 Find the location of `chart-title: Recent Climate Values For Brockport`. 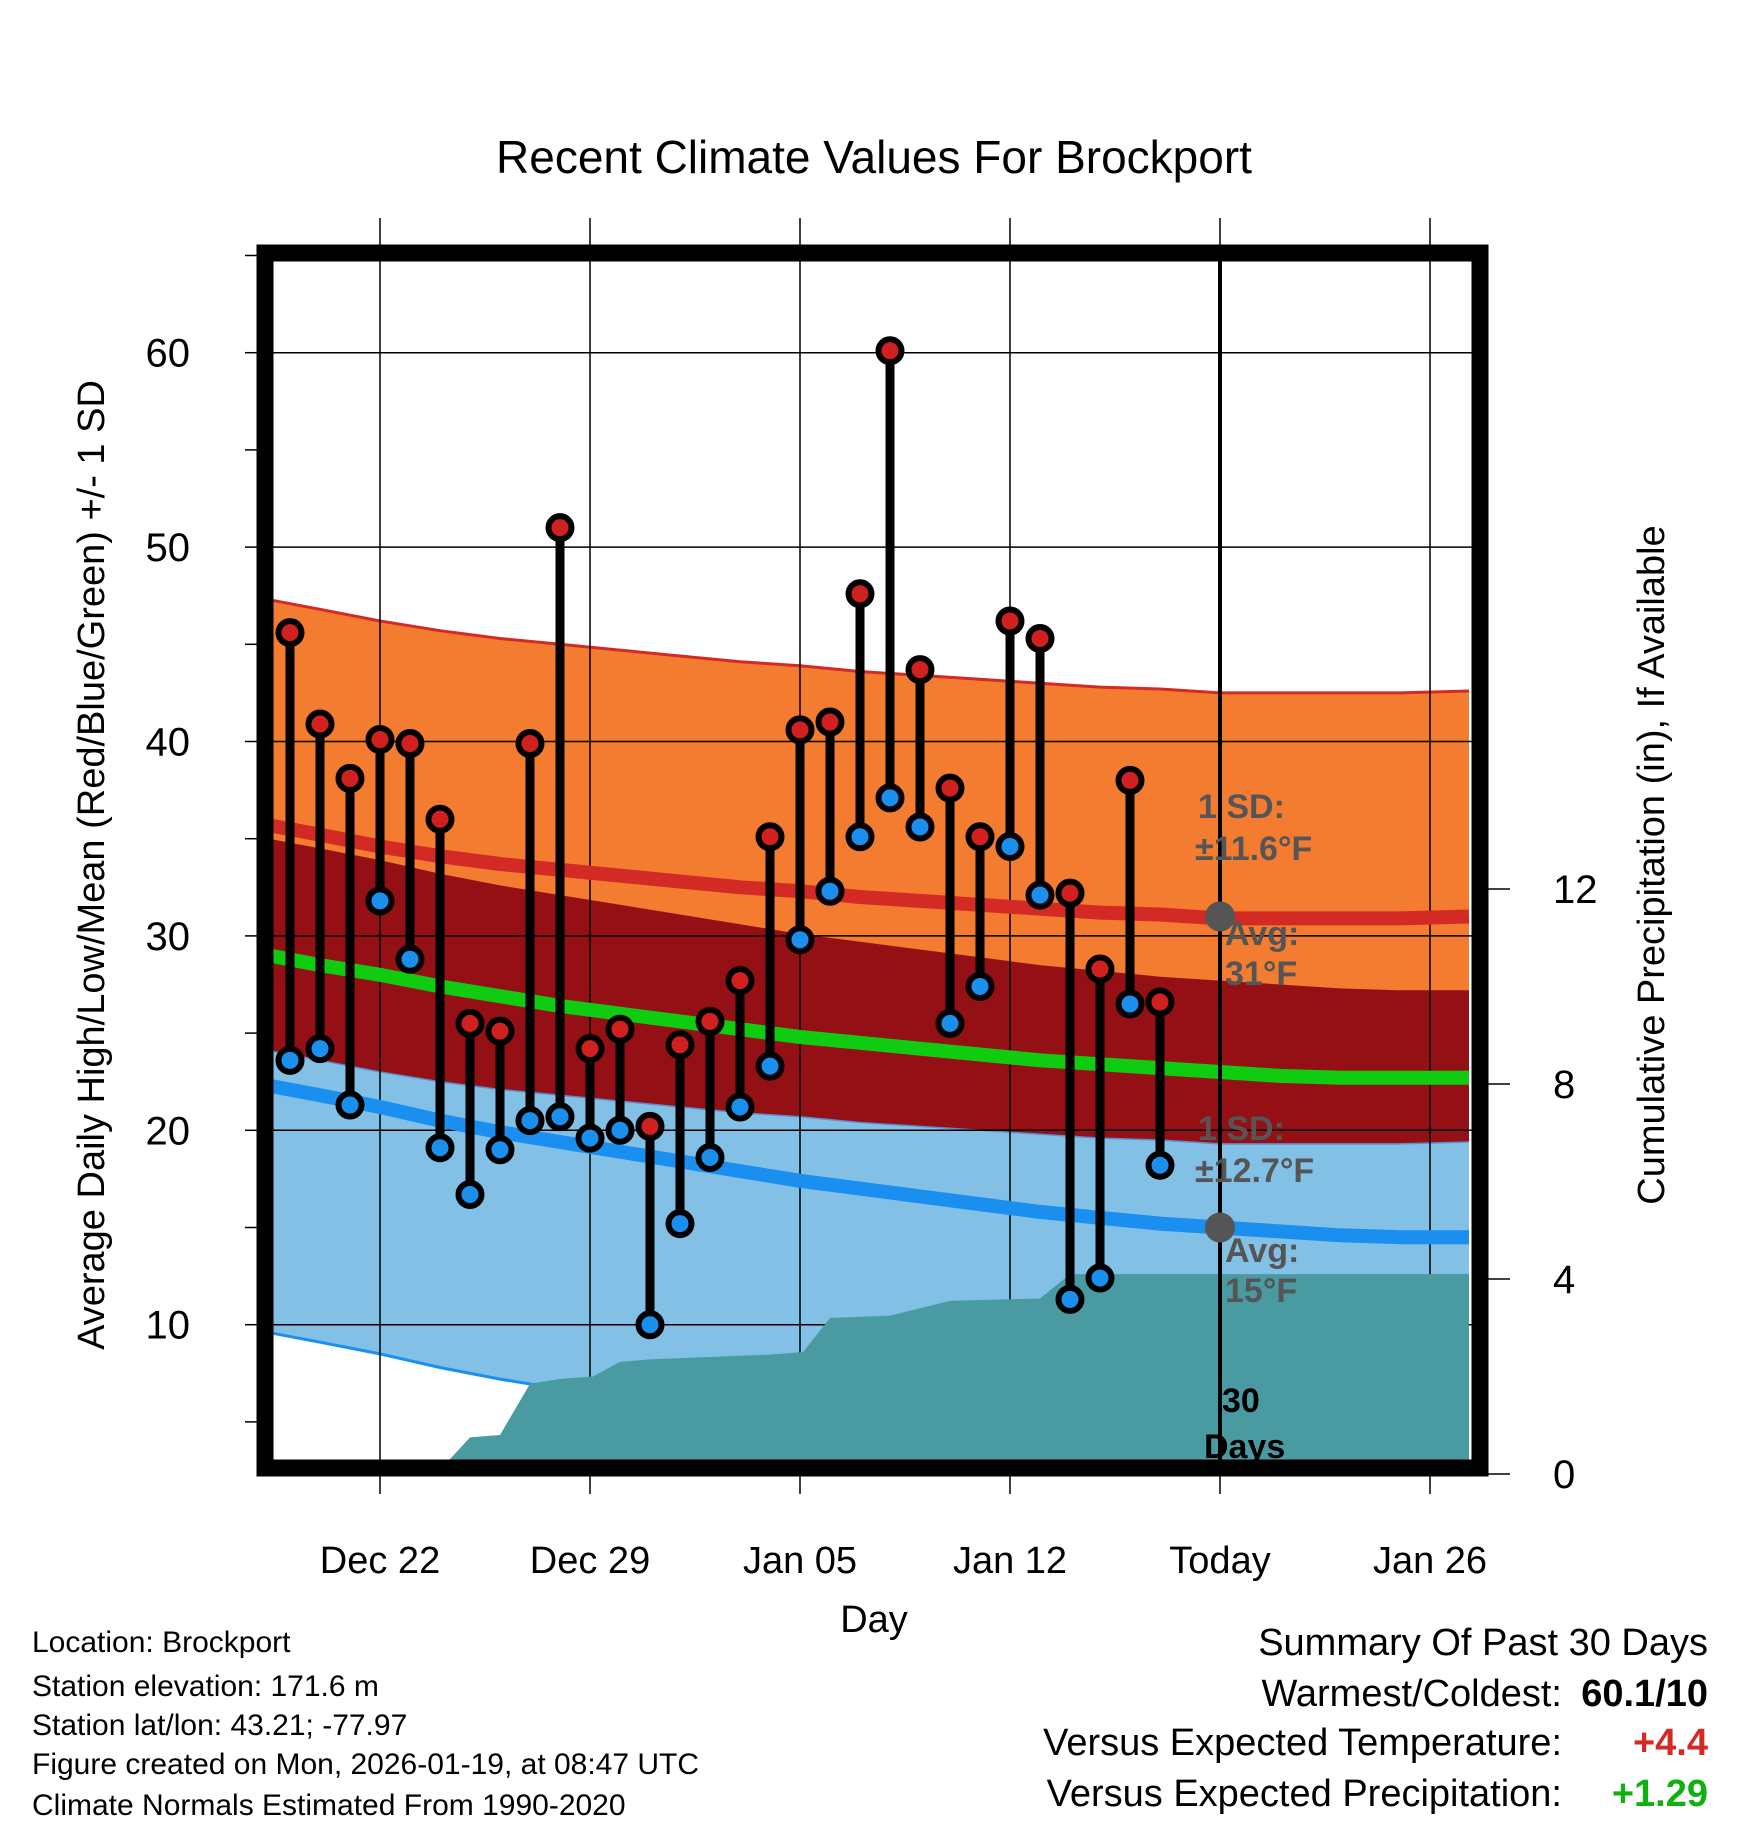

chart-title: Recent Climate Values For Brockport is located at coordinates (874, 157).